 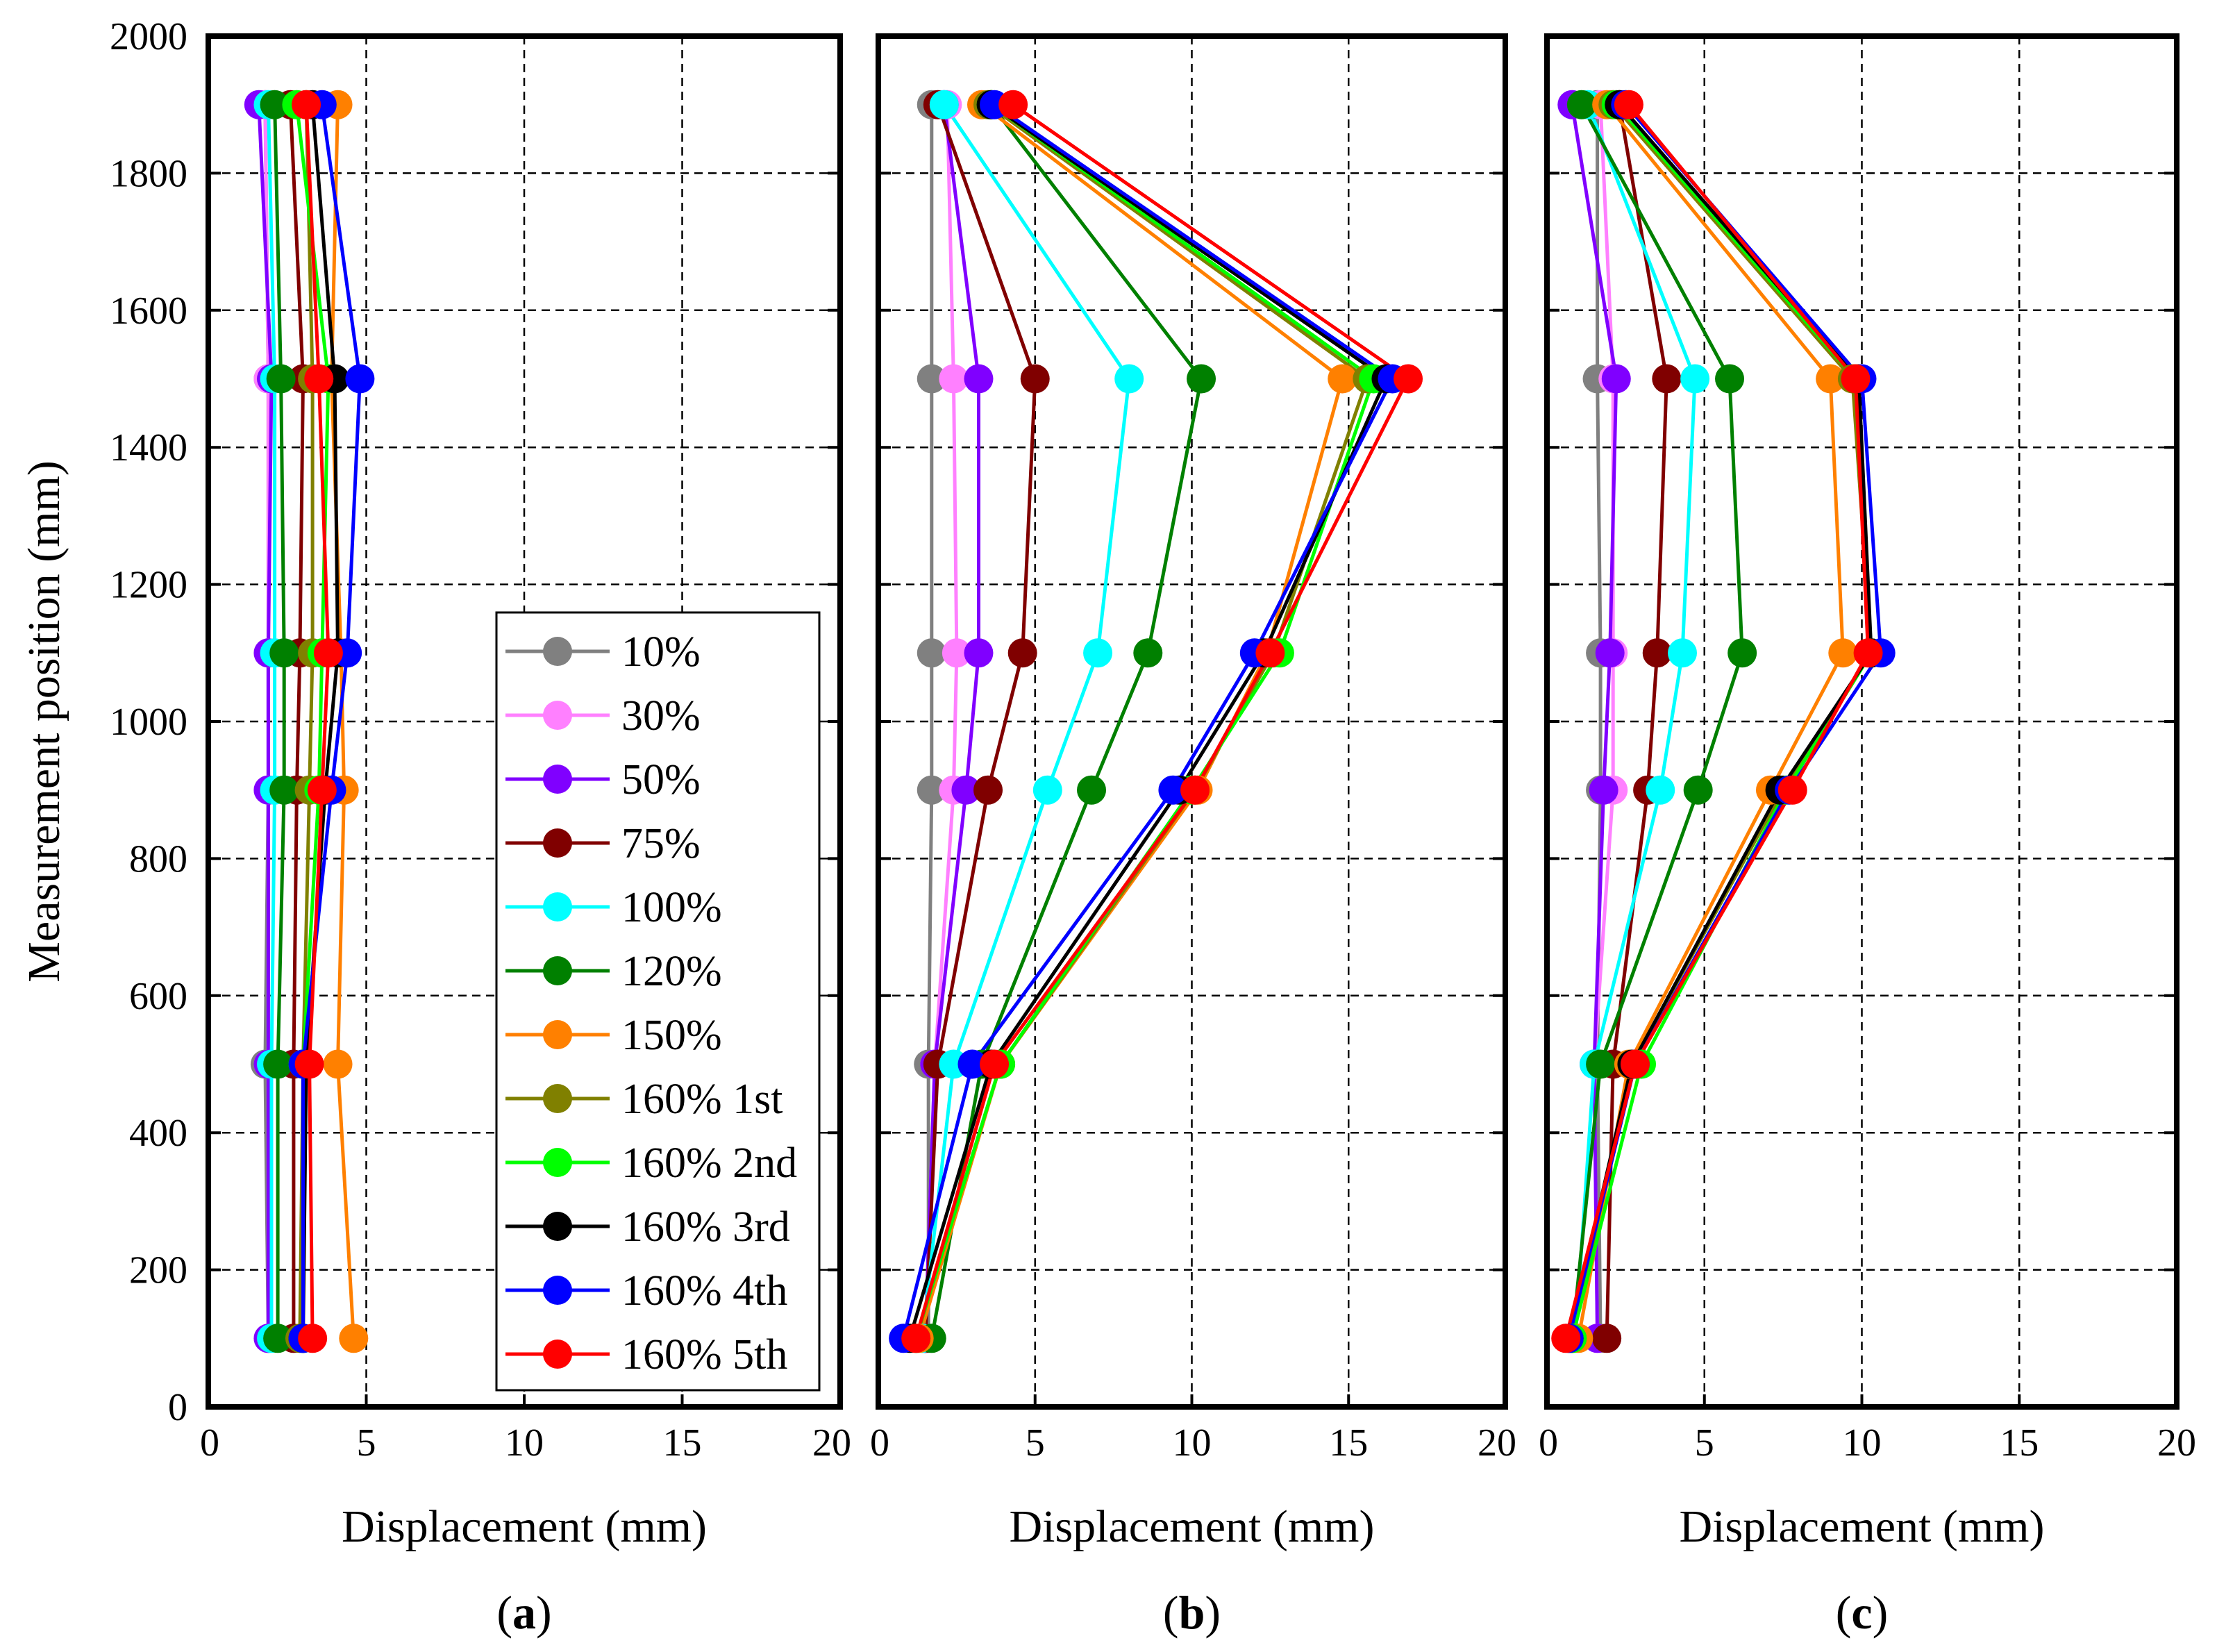 I want to click on legend-item: 150%, so click(x=614, y=1035).